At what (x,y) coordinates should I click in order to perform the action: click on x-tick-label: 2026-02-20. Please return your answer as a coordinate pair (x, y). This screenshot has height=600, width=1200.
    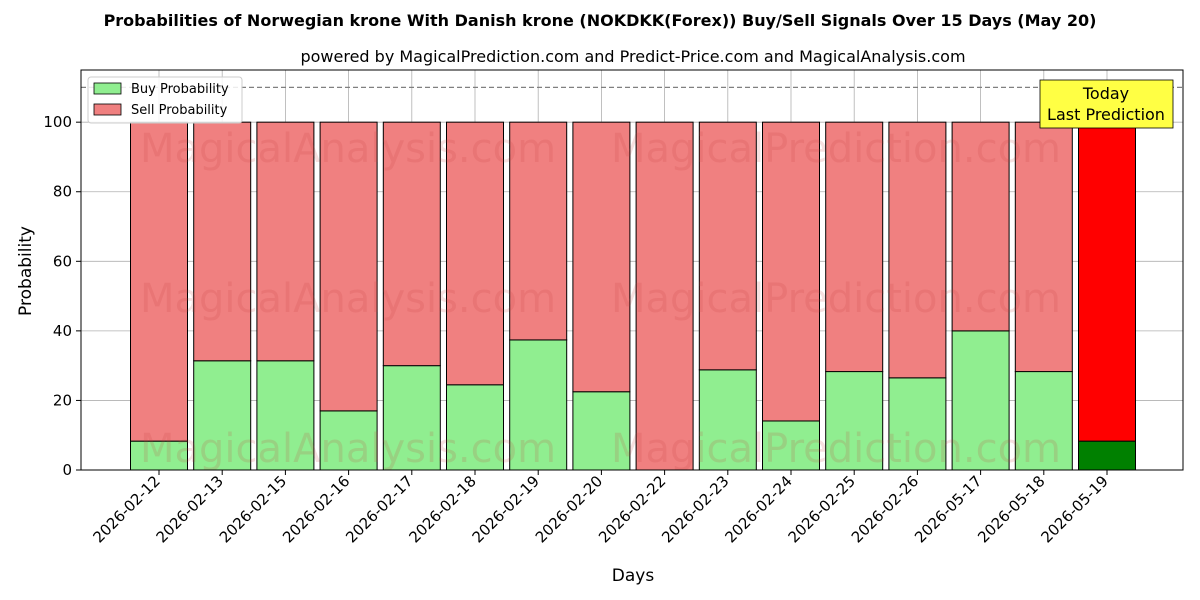
    Looking at the image, I should click on (569, 509).